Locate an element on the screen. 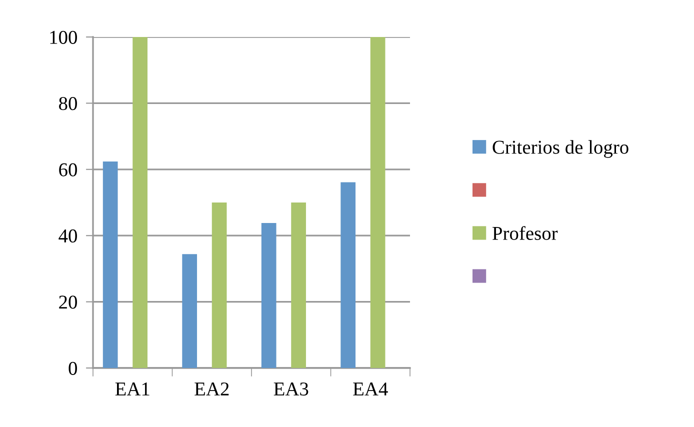  x-tick-label: EA3 is located at coordinates (291, 389).